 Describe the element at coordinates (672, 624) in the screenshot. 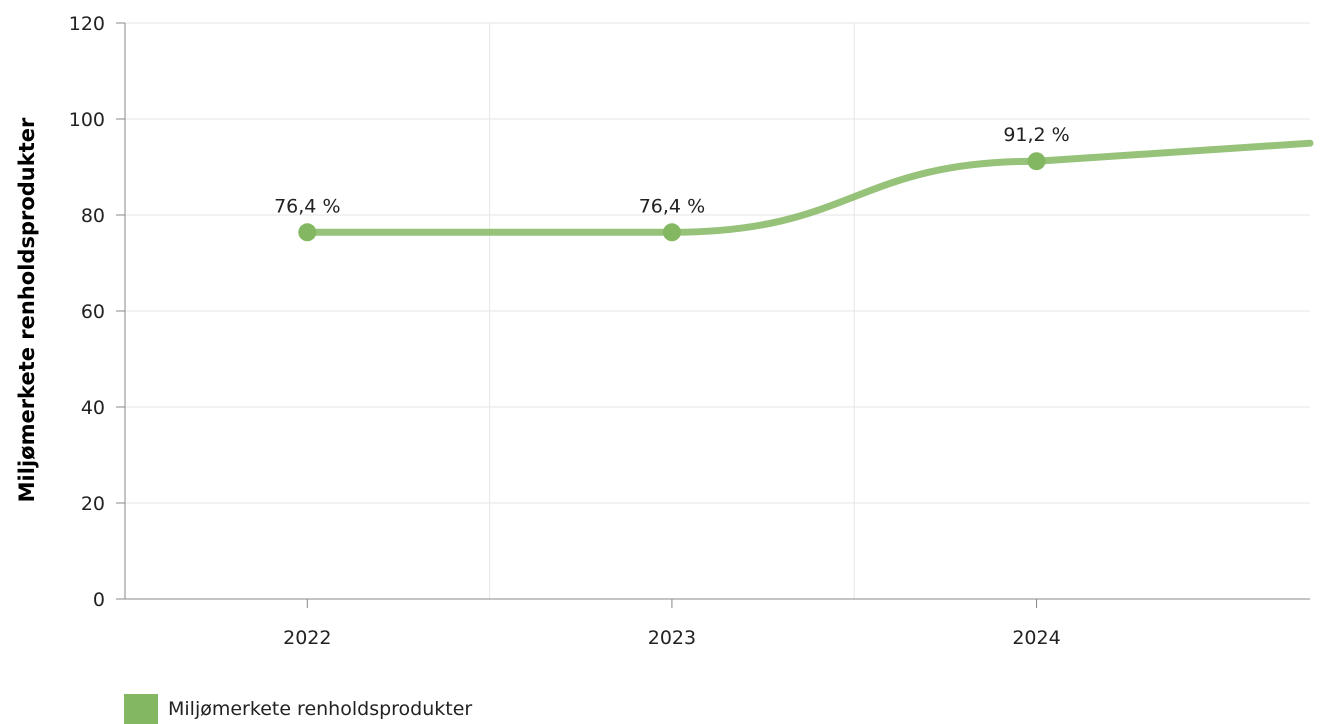

I see `x-axis-ticks: 2022 2023 2024` at that location.